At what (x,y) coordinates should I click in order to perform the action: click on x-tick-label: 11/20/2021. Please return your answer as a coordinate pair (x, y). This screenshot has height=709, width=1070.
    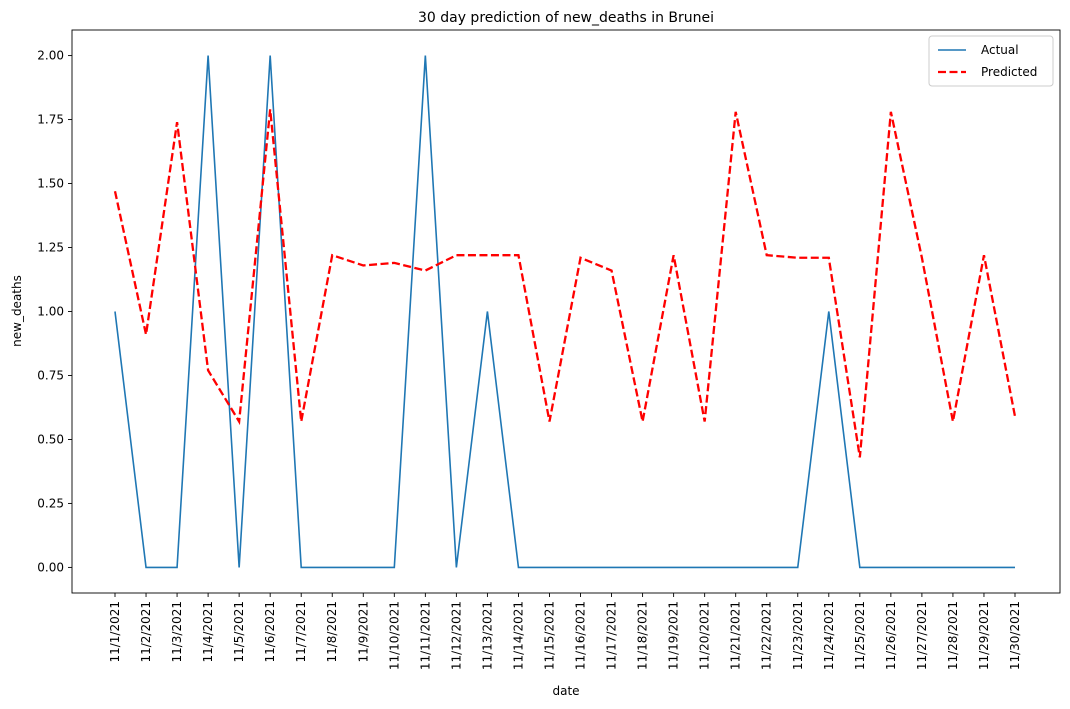
    Looking at the image, I should click on (705, 635).